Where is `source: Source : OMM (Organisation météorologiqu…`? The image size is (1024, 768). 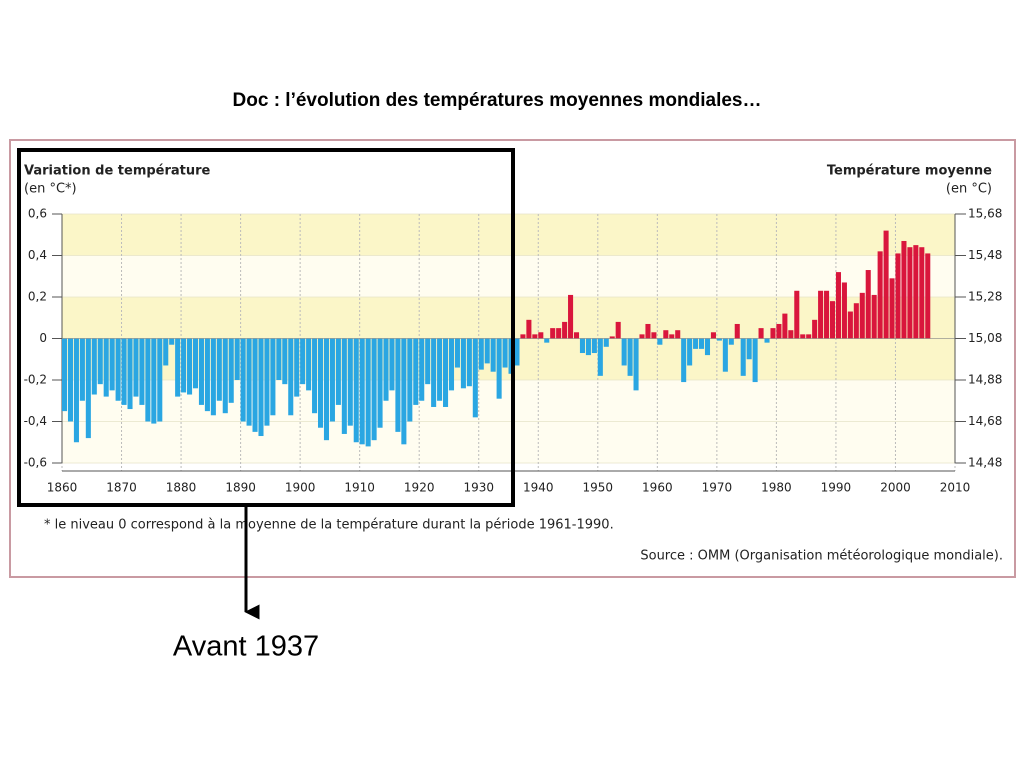
source: Source : OMM (Organisation météorologiqu… is located at coordinates (821, 556).